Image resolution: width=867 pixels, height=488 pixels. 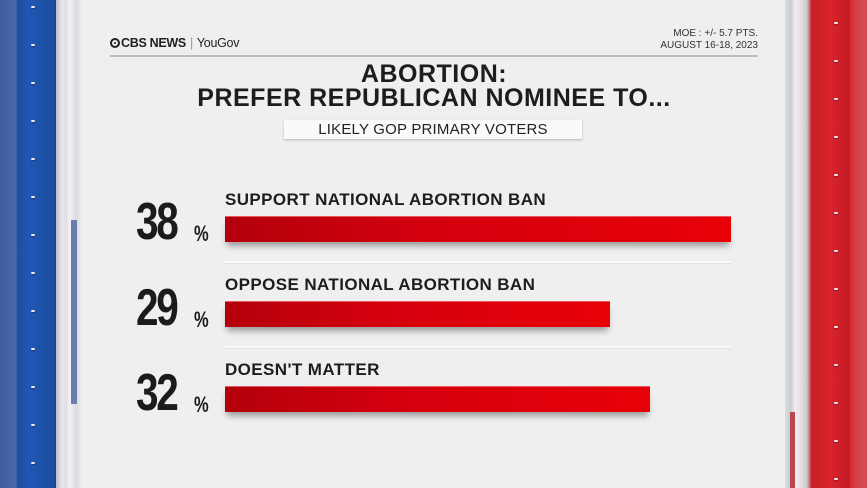 I want to click on right-frame-accent, so click(x=792, y=450).